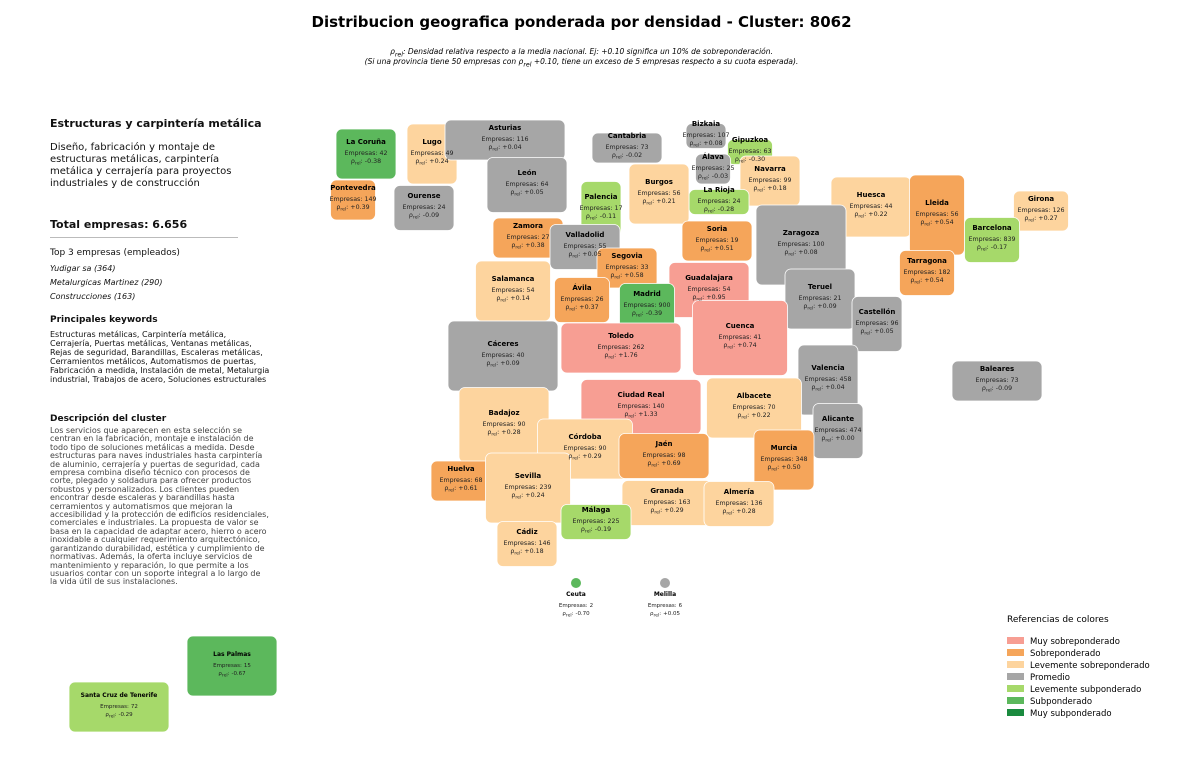  Describe the element at coordinates (134, 707) in the screenshot. I see `empresas-value: 72` at that location.